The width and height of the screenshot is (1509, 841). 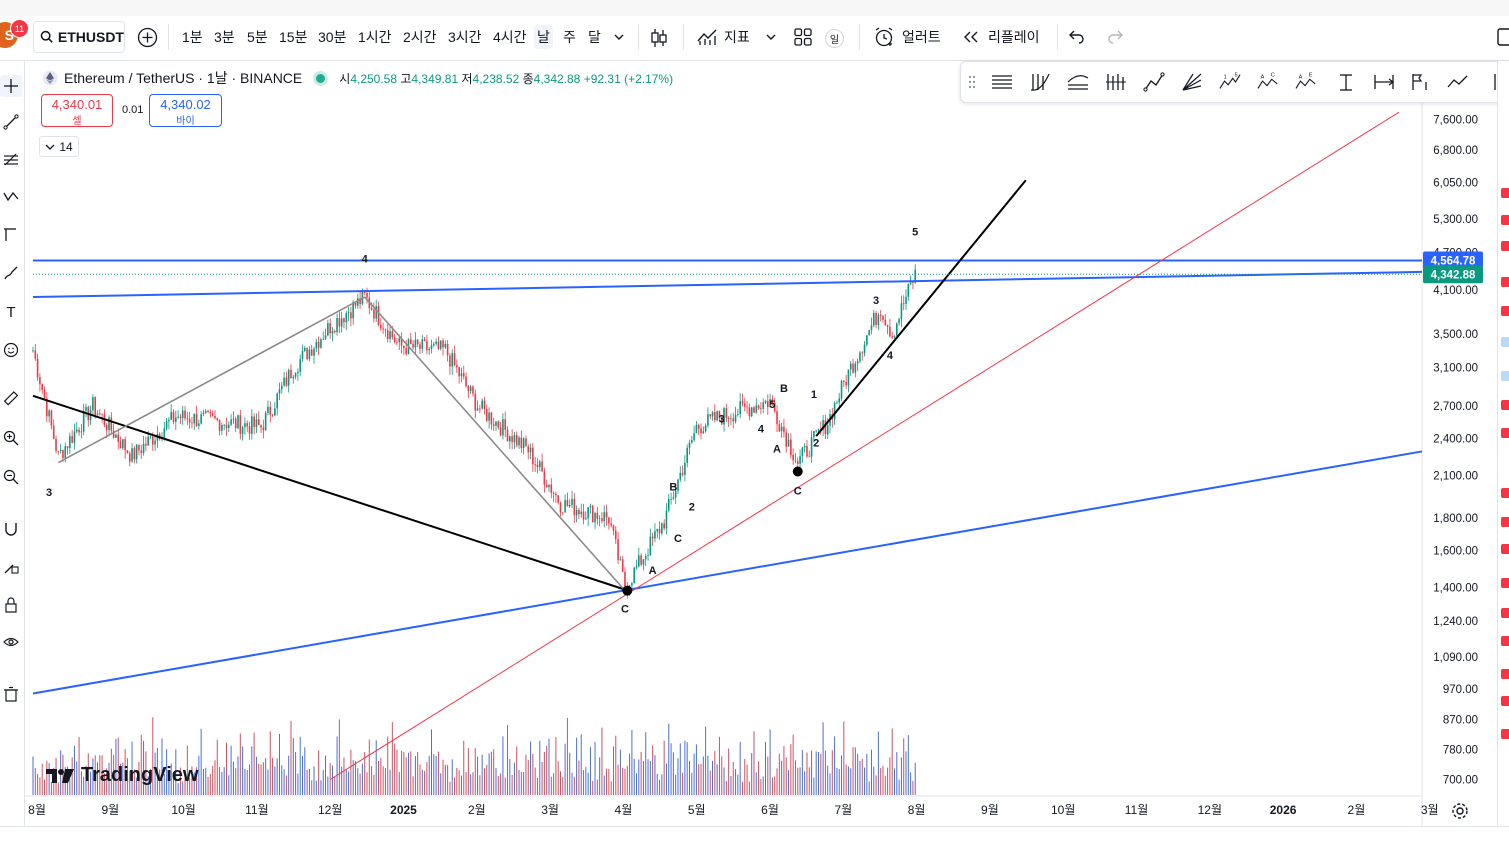 What do you see at coordinates (921, 37) in the screenshot?
I see `alert-button: 얼러트` at bounding box center [921, 37].